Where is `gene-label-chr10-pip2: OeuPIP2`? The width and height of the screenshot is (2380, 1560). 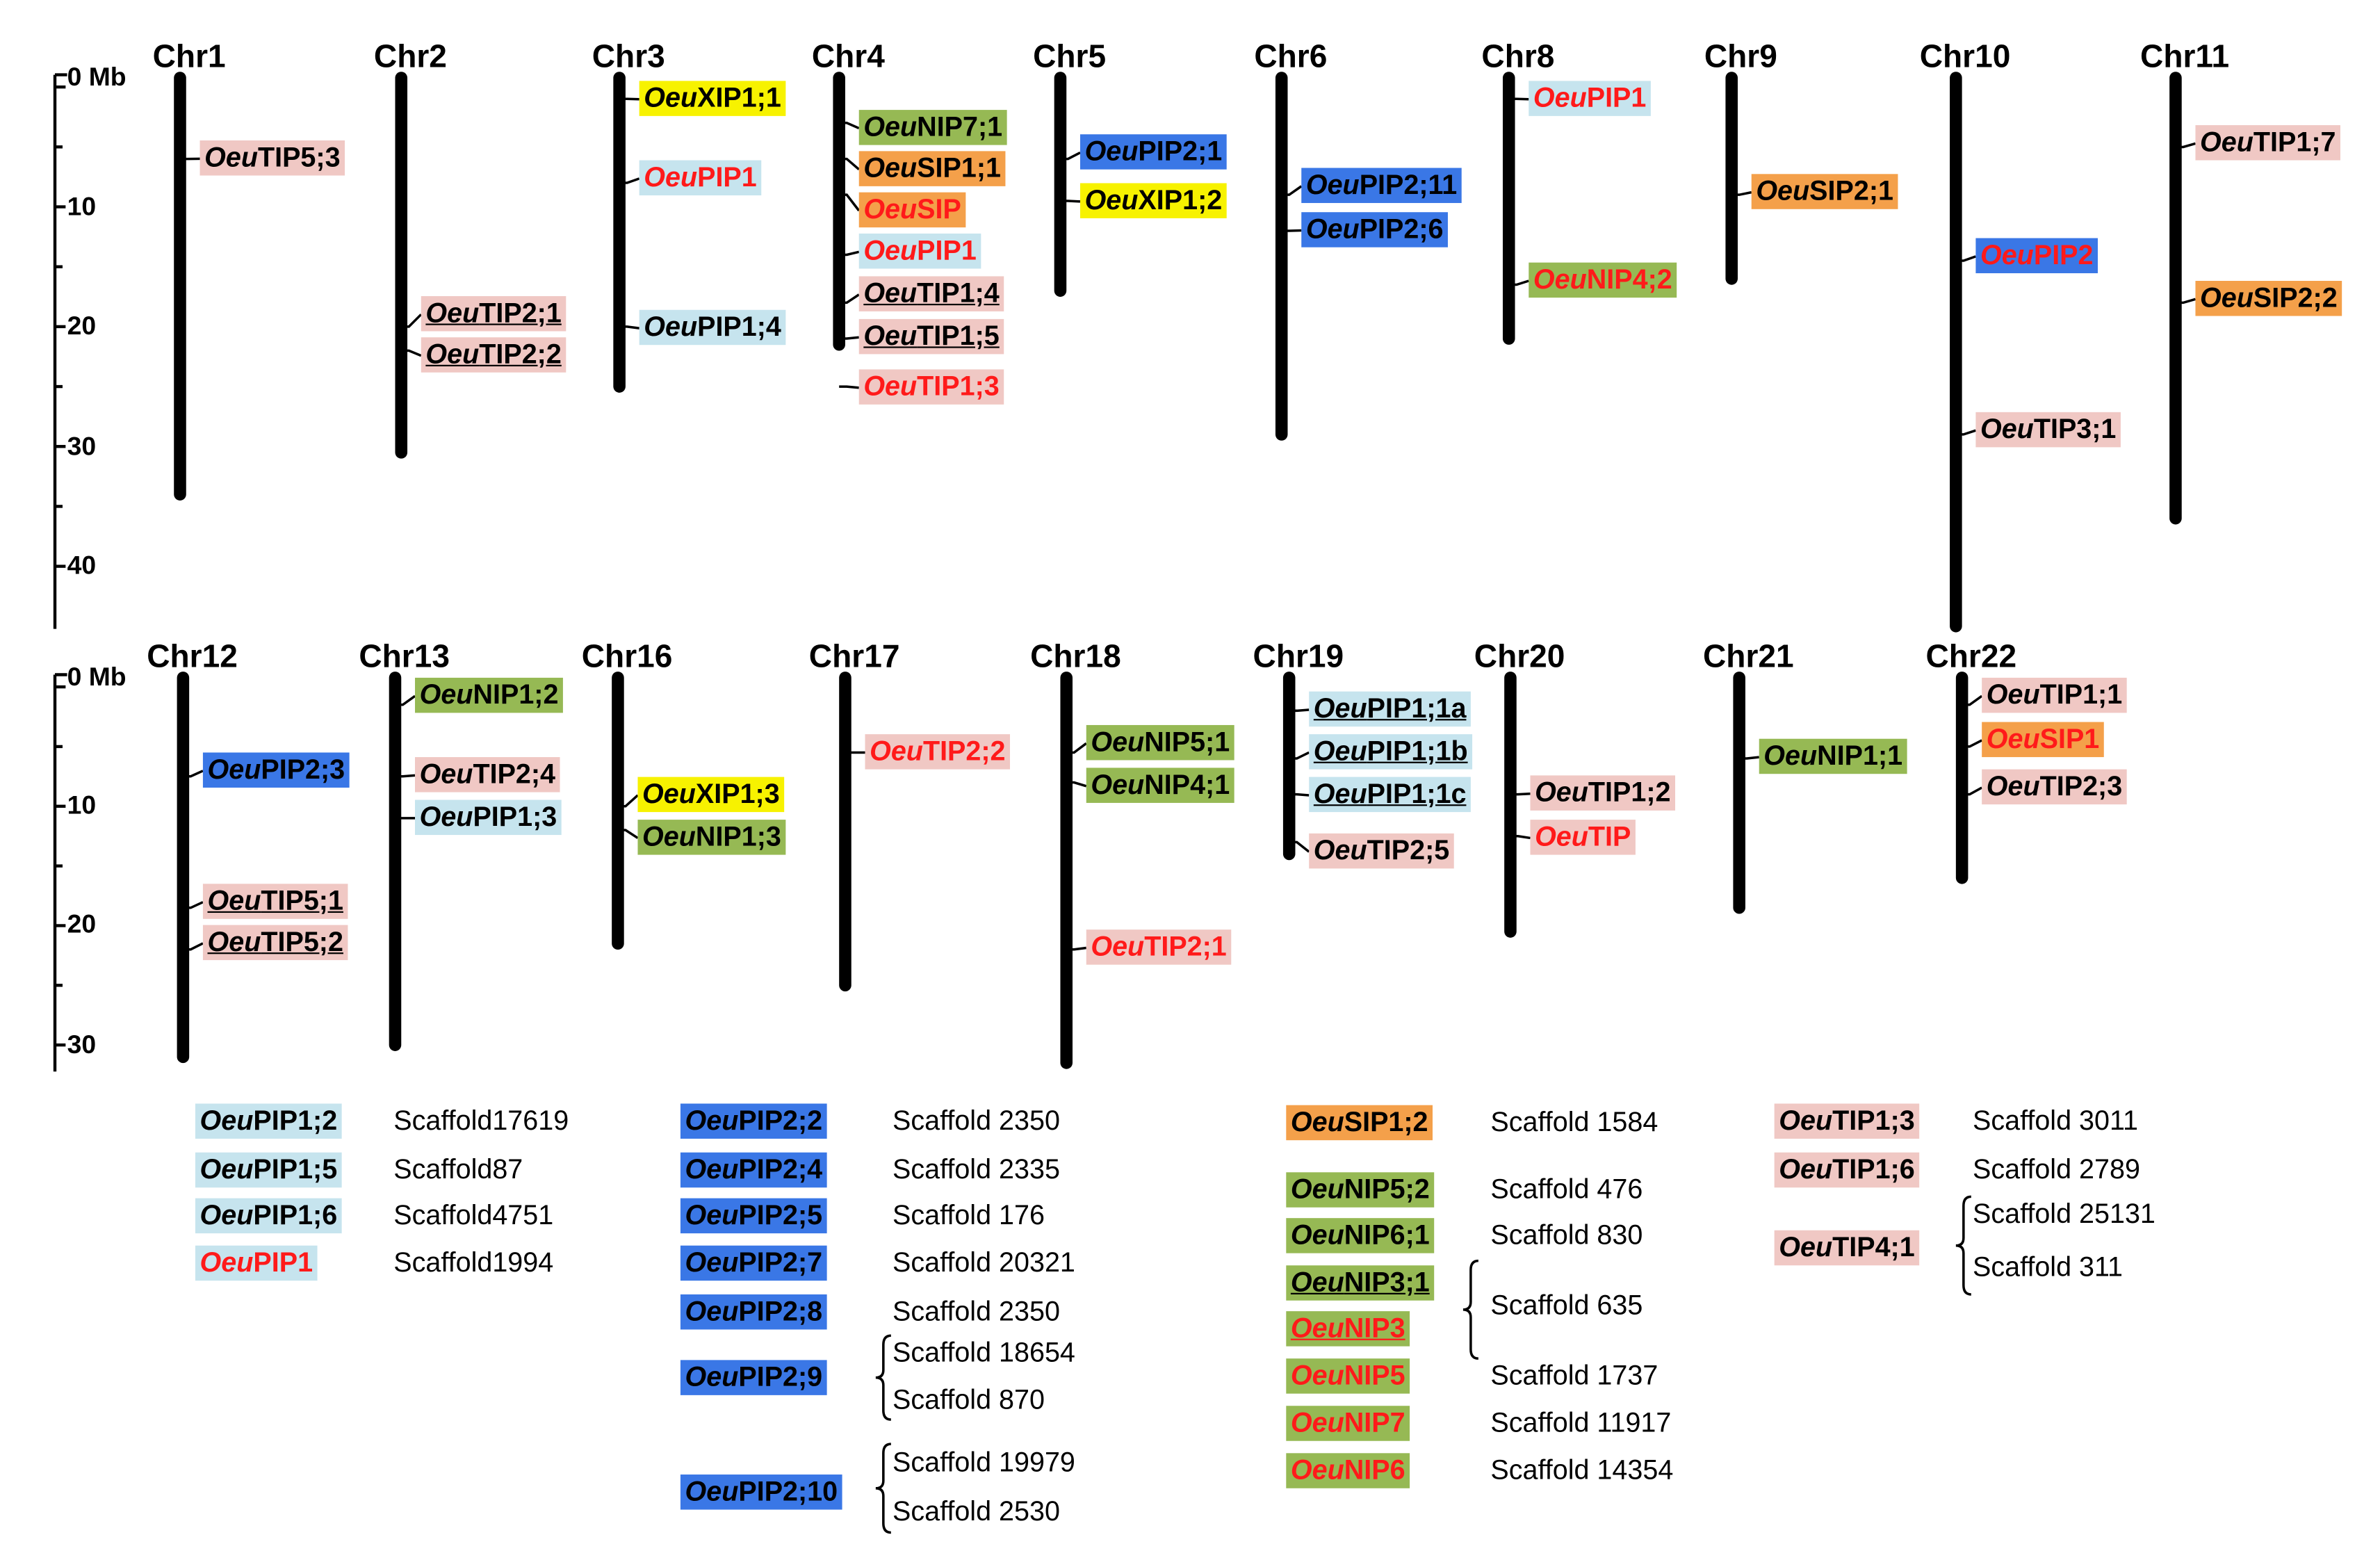
gene-label-chr10-pip2: OeuPIP2 is located at coordinates (2036, 256).